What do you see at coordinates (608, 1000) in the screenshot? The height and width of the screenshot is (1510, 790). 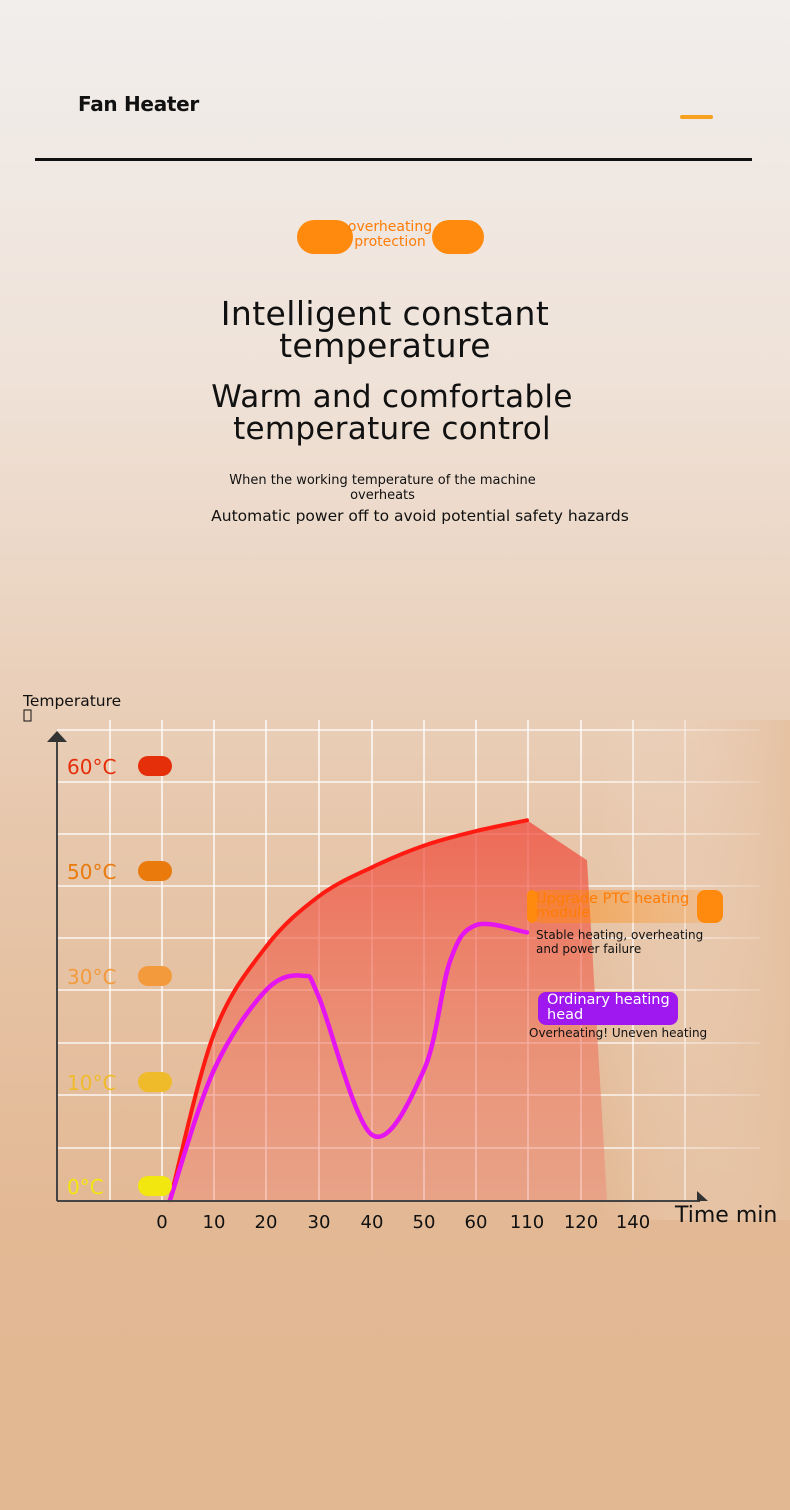 I see `ordinary-label-line1: Ordinary heating` at bounding box center [608, 1000].